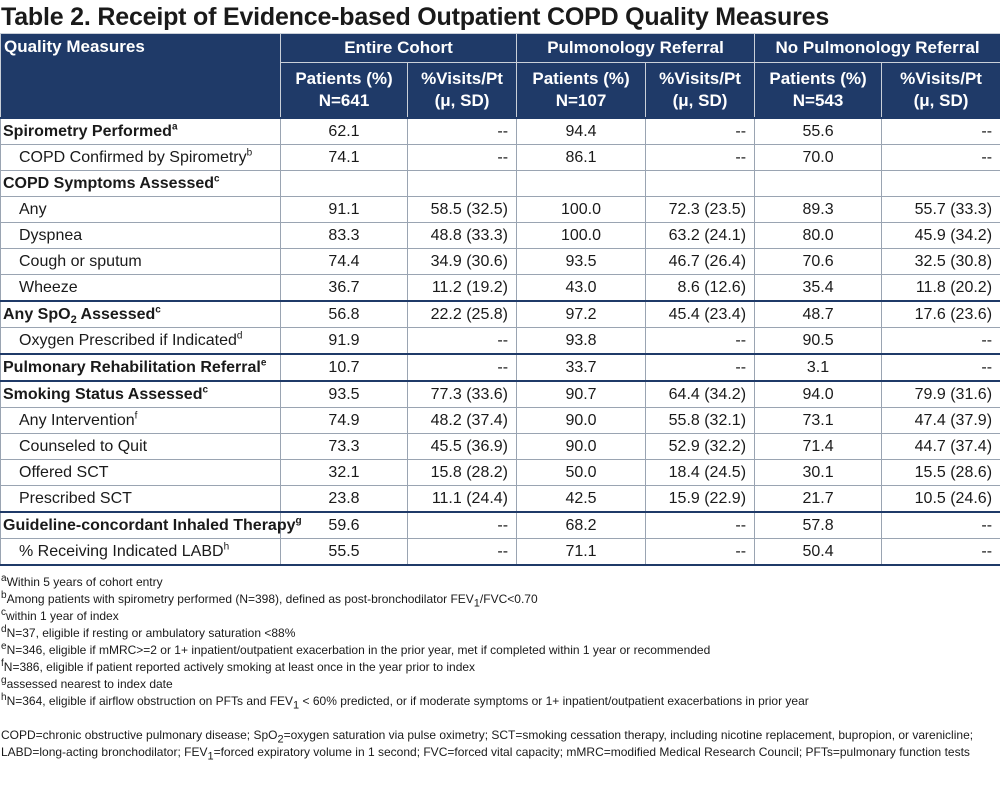  Describe the element at coordinates (140, 235) in the screenshot. I see `measure-label: Dyspnea` at that location.